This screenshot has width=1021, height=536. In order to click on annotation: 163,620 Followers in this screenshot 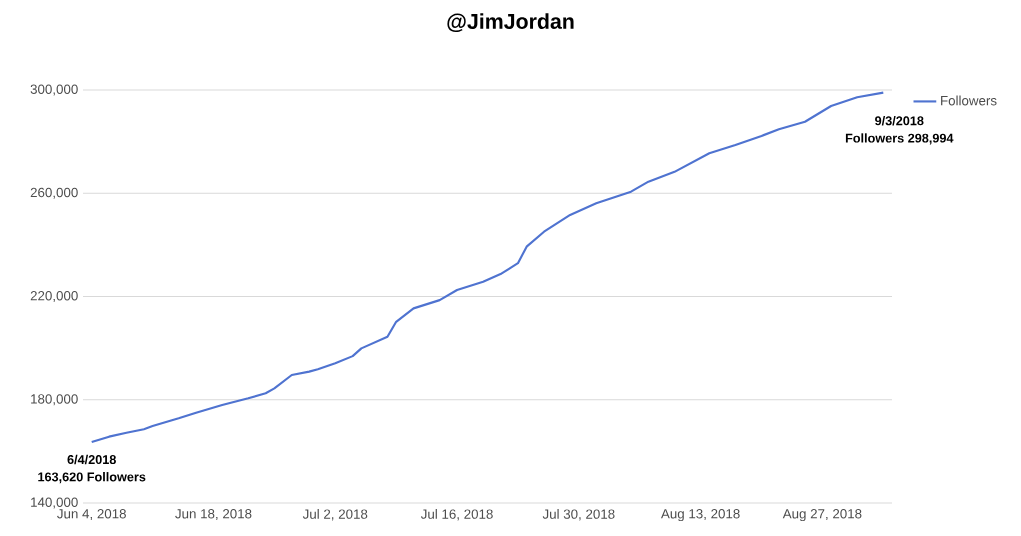, I will do `click(92, 478)`.